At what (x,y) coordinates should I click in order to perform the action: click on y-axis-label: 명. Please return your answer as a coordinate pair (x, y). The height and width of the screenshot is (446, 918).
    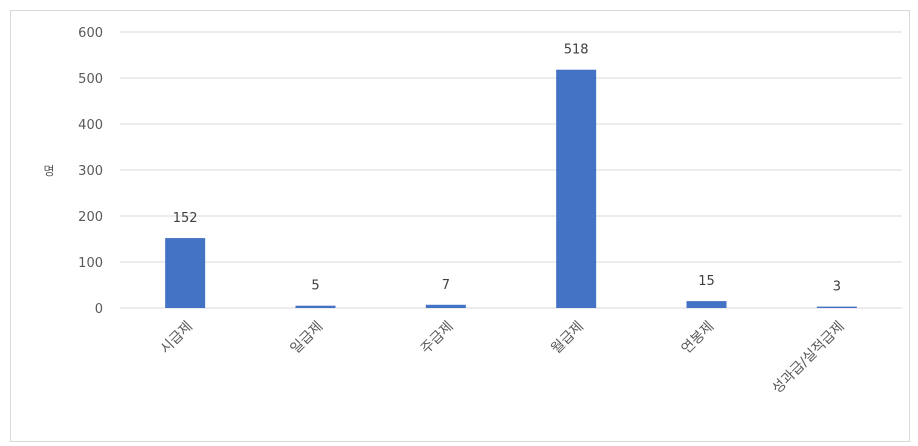
    Looking at the image, I should click on (48, 171).